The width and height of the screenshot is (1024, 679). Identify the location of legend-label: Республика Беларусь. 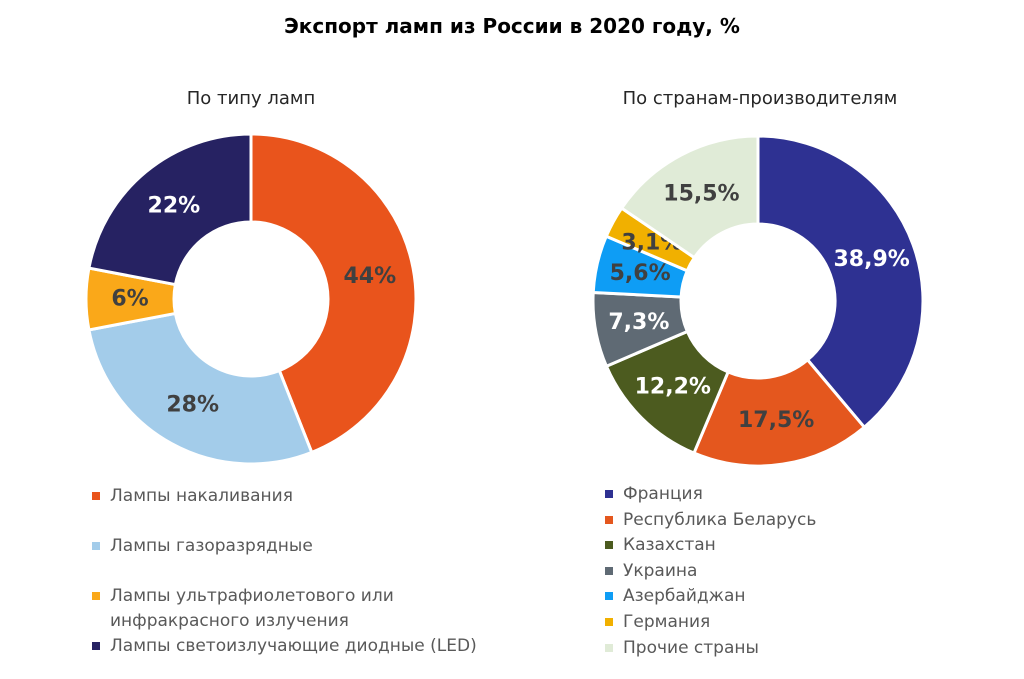
(720, 519).